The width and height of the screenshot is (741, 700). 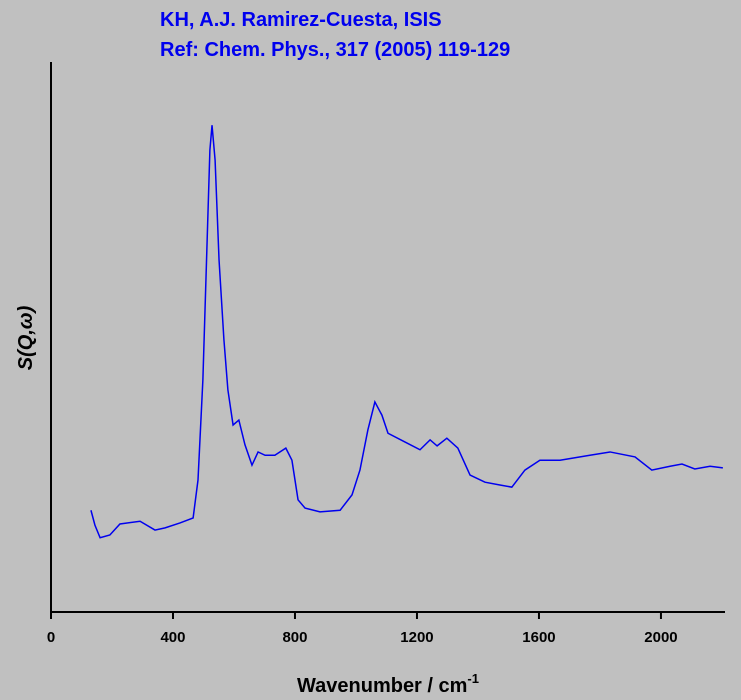 I want to click on x-tick-label: 800, so click(x=294, y=637).